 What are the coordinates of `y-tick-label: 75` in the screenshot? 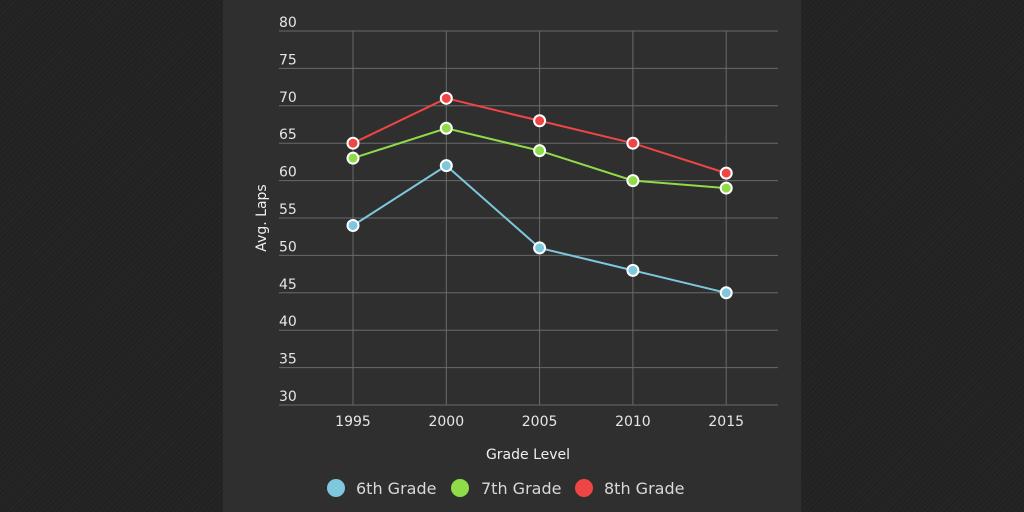 It's located at (288, 60).